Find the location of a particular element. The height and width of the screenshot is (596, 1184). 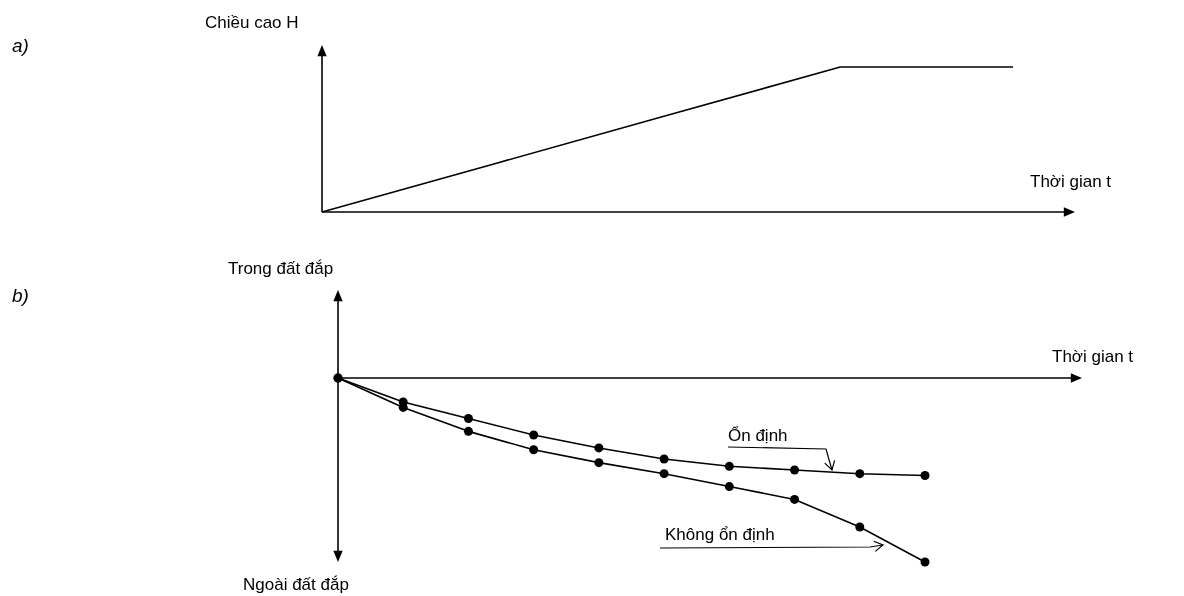

text: a) is located at coordinates (20, 45).